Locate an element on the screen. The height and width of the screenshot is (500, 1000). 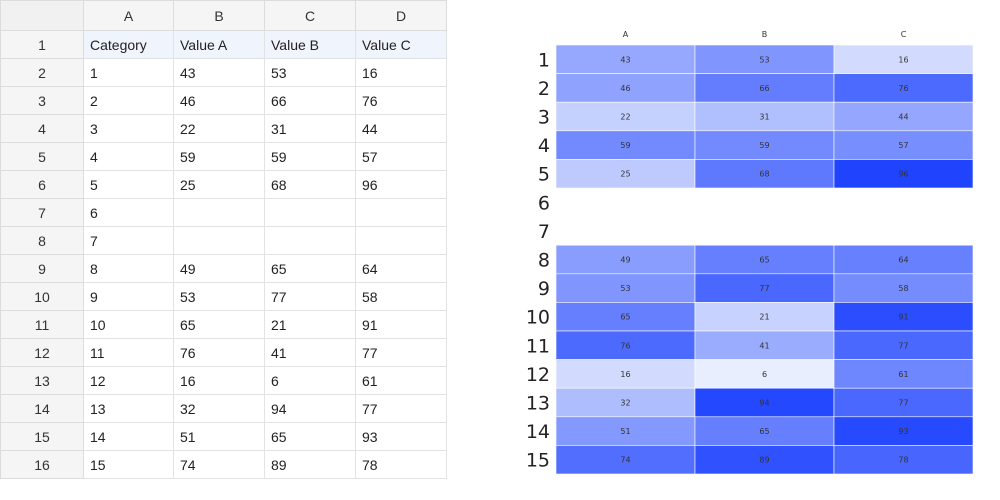
row-header: 16 is located at coordinates (42, 464).